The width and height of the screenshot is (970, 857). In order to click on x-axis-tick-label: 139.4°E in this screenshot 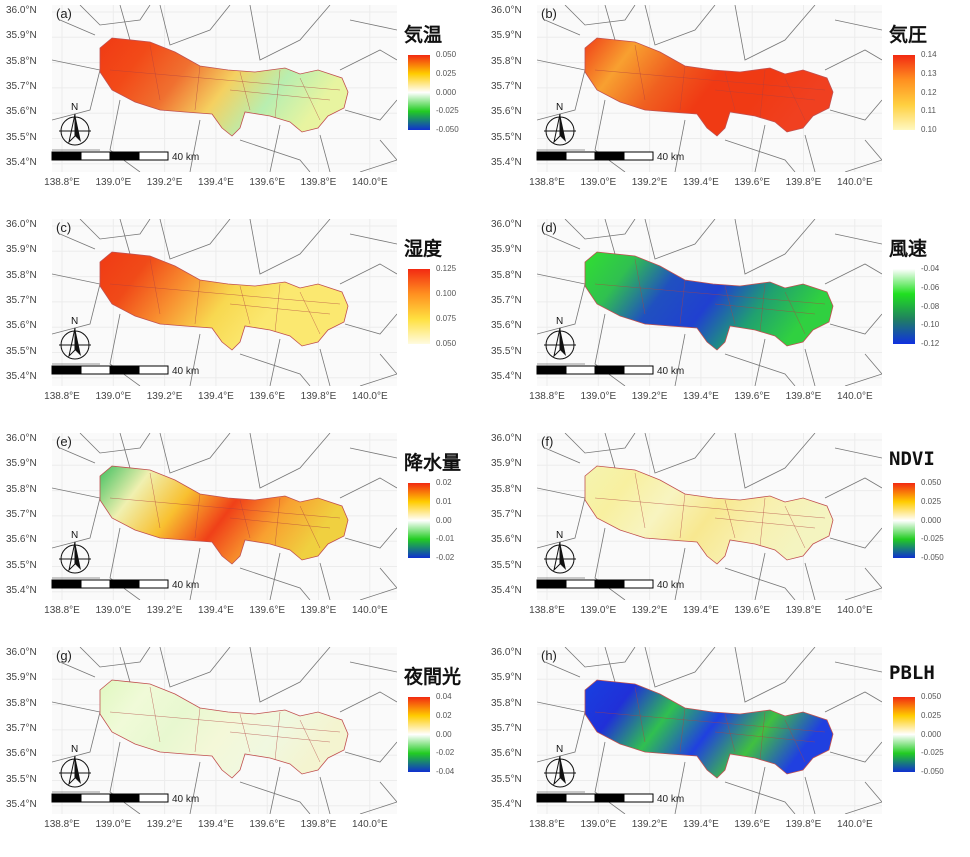, I will do `click(701, 610)`.